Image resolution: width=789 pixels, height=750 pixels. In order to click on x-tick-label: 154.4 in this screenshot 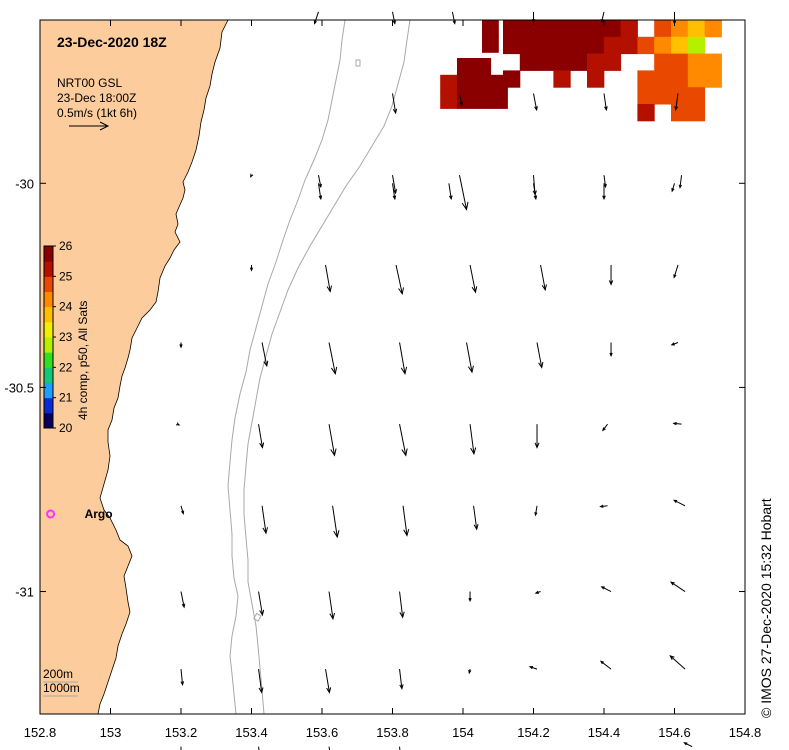, I will do `click(604, 732)`.